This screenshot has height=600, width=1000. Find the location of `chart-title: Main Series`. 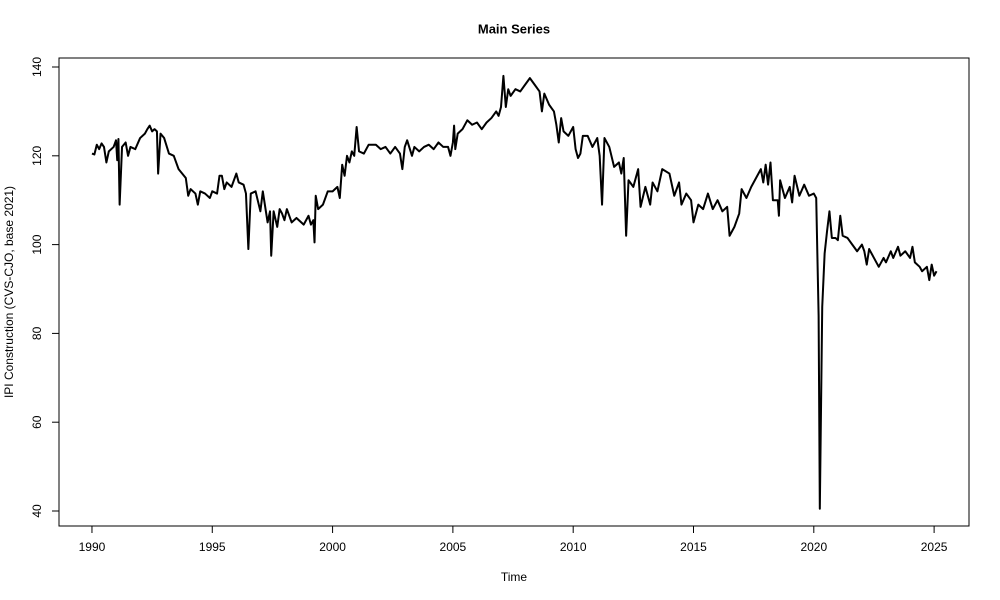

chart-title: Main Series is located at coordinates (514, 28).